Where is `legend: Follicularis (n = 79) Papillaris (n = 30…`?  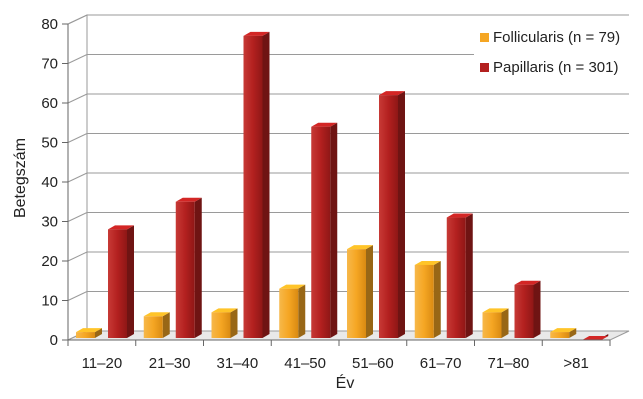 legend: Follicularis (n = 79) Papillaris (n = 30… is located at coordinates (557, 51).